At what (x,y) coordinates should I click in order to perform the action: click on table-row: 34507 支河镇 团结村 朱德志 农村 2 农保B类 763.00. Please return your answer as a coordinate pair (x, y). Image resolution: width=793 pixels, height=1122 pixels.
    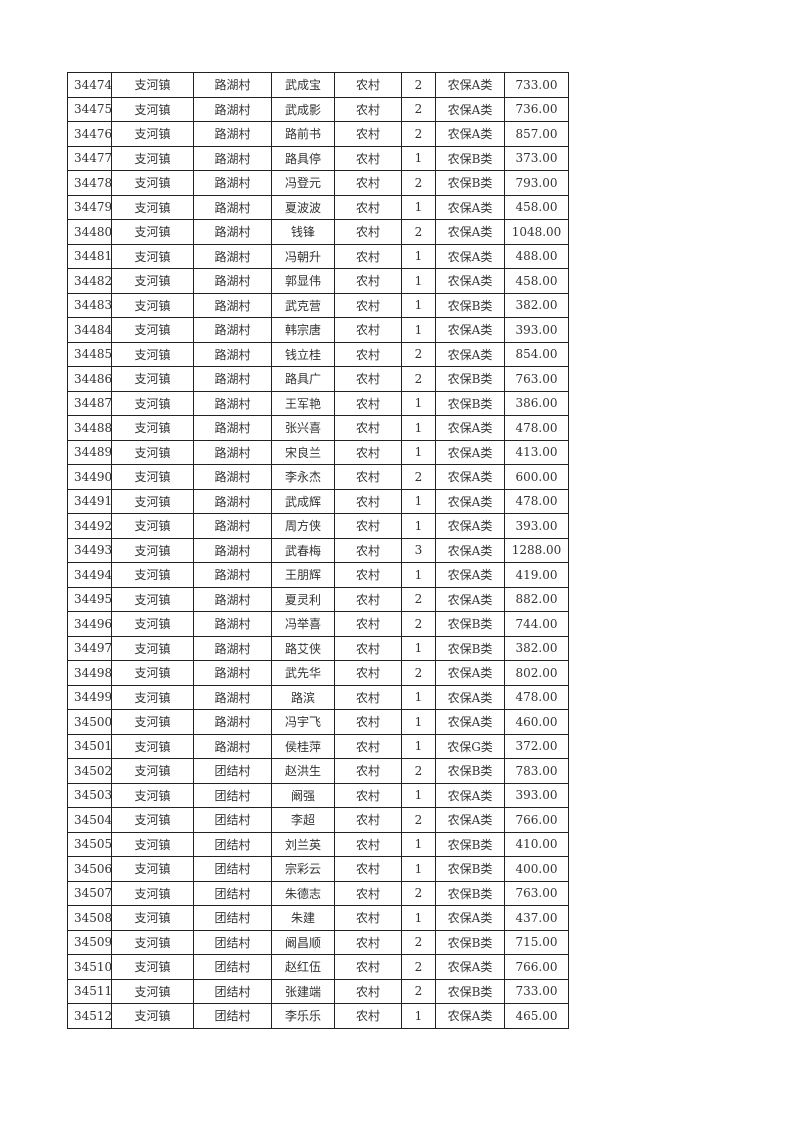
    Looking at the image, I should click on (318, 893).